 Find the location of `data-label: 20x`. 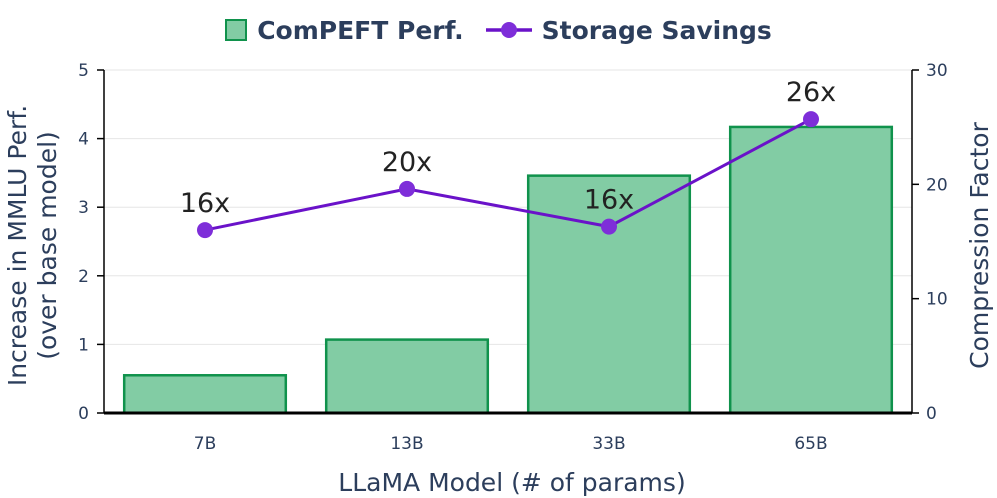

data-label: 20x is located at coordinates (407, 162).